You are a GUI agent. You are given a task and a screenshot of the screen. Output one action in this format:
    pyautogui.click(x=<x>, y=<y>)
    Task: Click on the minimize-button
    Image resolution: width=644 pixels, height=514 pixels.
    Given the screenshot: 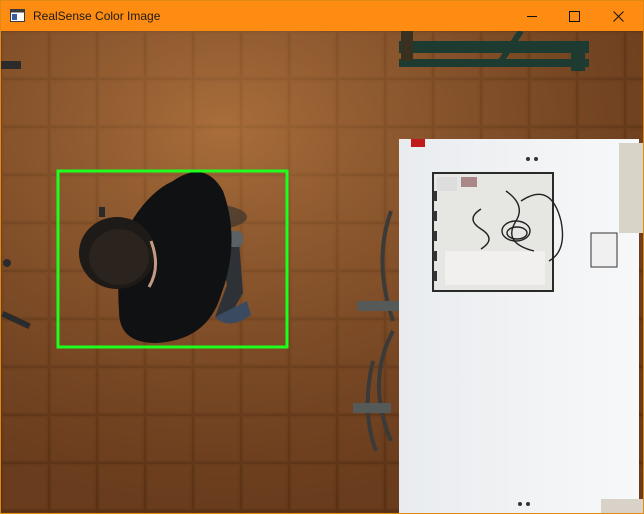 What is the action you would take?
    pyautogui.click(x=532, y=16)
    